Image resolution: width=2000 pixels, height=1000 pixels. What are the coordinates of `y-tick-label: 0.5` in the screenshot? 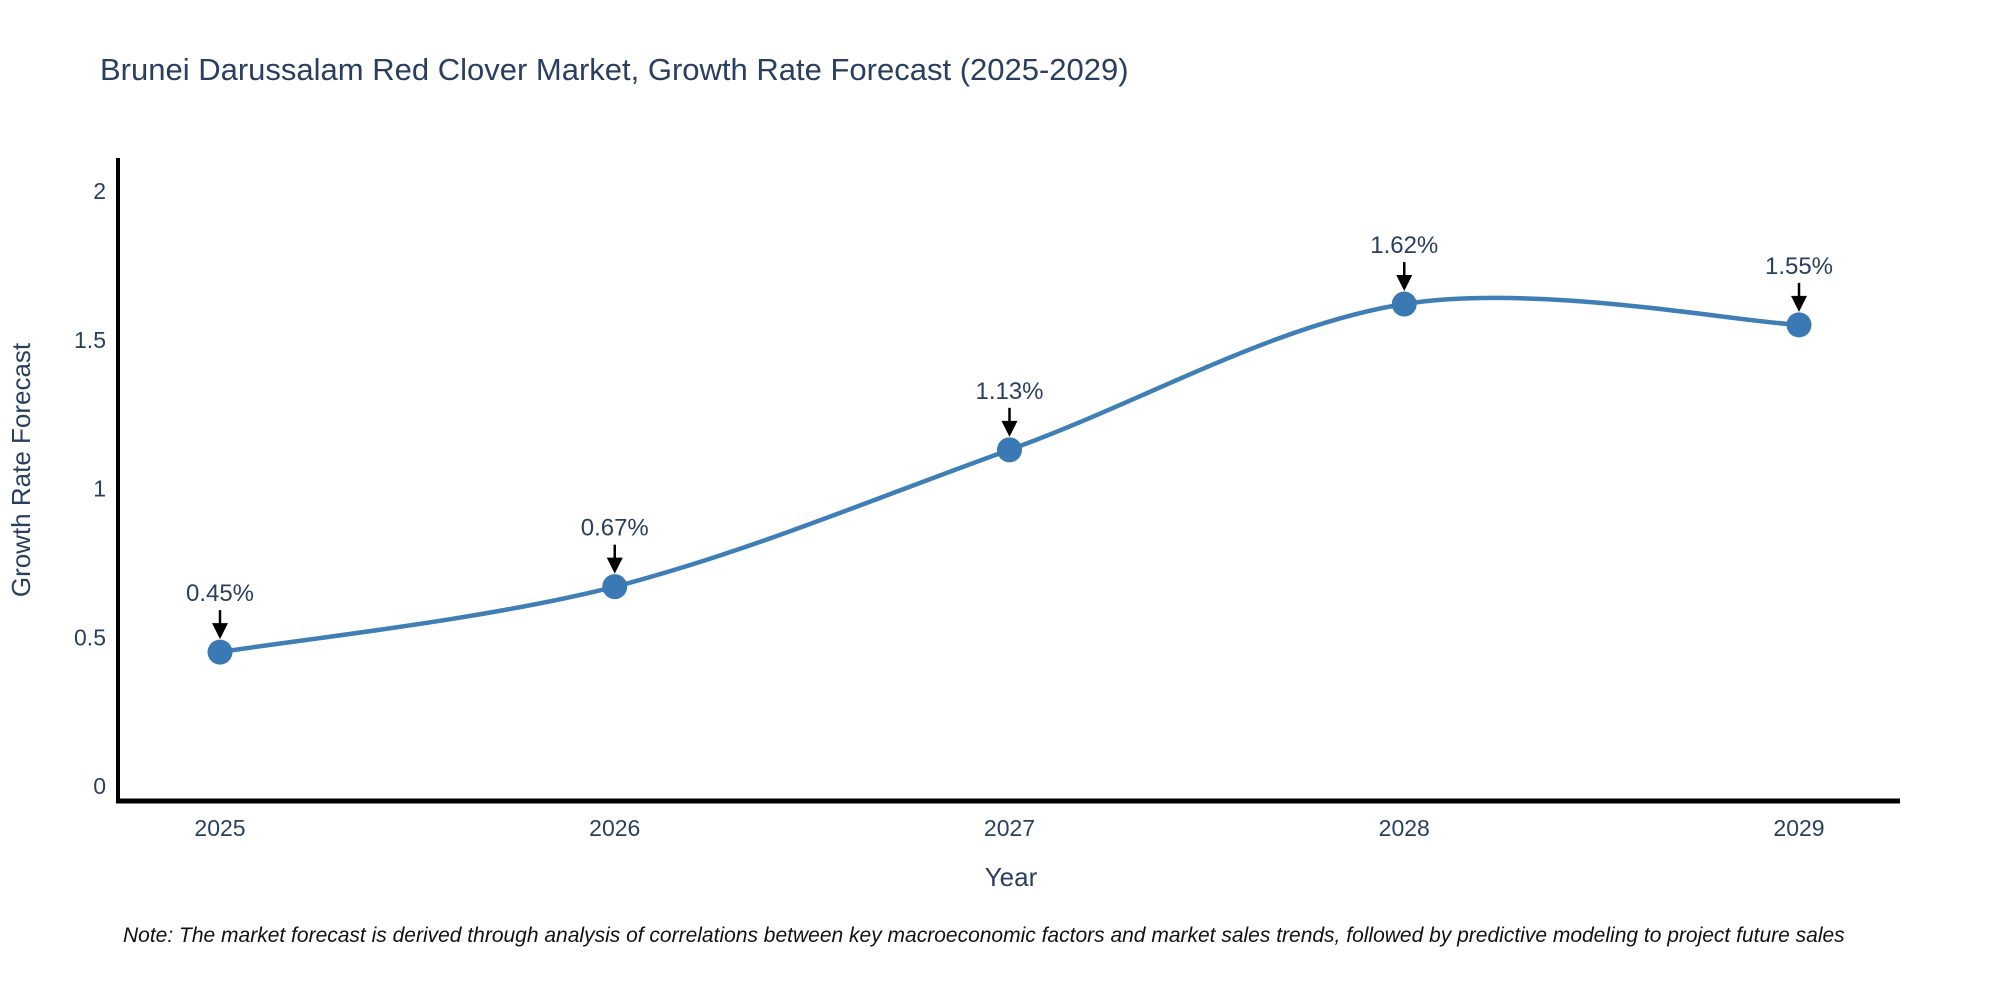 It's located at (90, 637).